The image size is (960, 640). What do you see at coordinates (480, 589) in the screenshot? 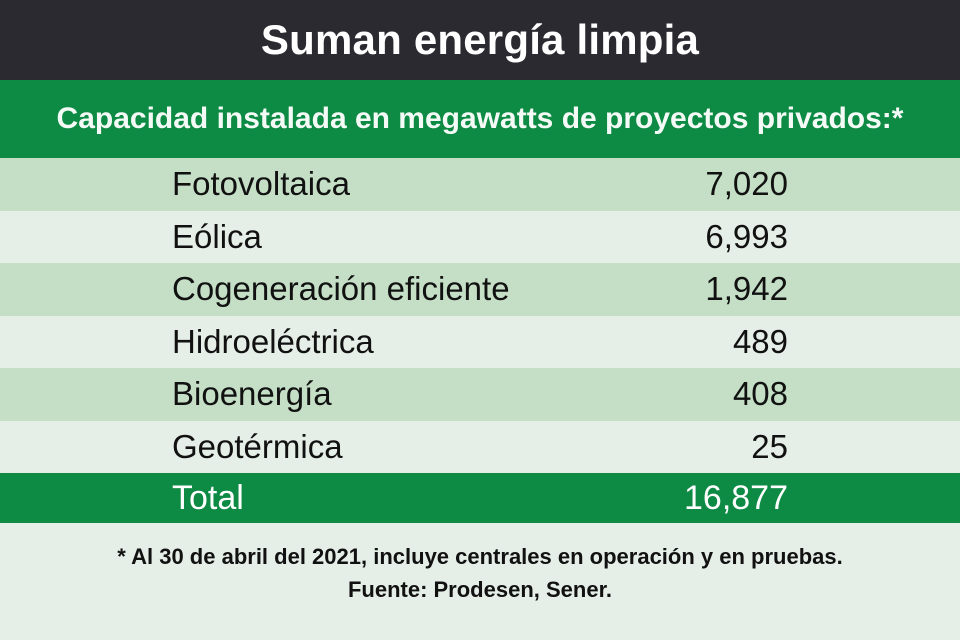
I see `source-credit: Fuente: Prodesen, Sener.` at bounding box center [480, 589].